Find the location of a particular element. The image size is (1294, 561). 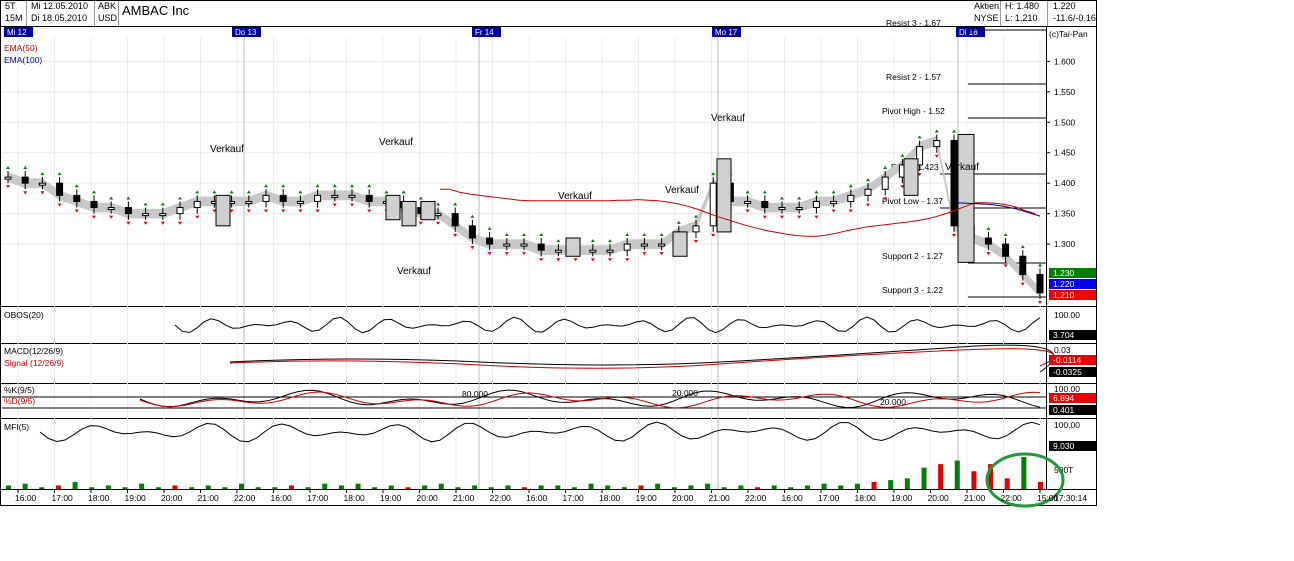

obos-value-bg is located at coordinates (1072, 335).